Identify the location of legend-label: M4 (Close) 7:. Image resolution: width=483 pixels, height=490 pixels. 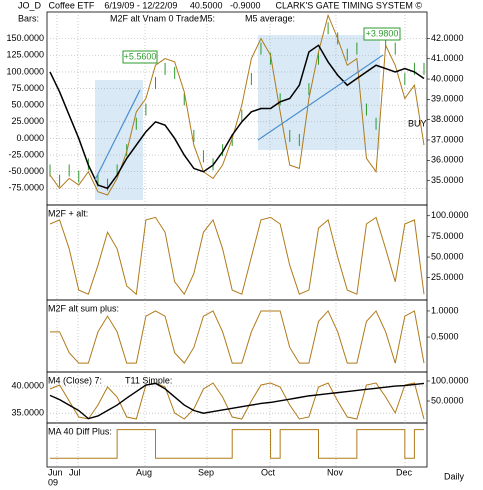
(75, 380).